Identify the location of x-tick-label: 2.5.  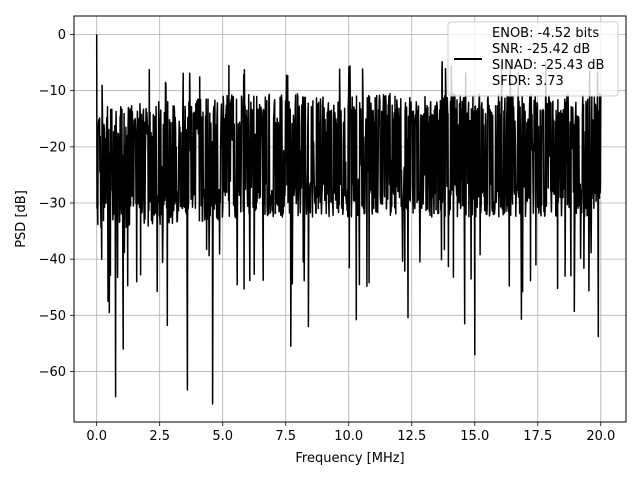
(159, 436).